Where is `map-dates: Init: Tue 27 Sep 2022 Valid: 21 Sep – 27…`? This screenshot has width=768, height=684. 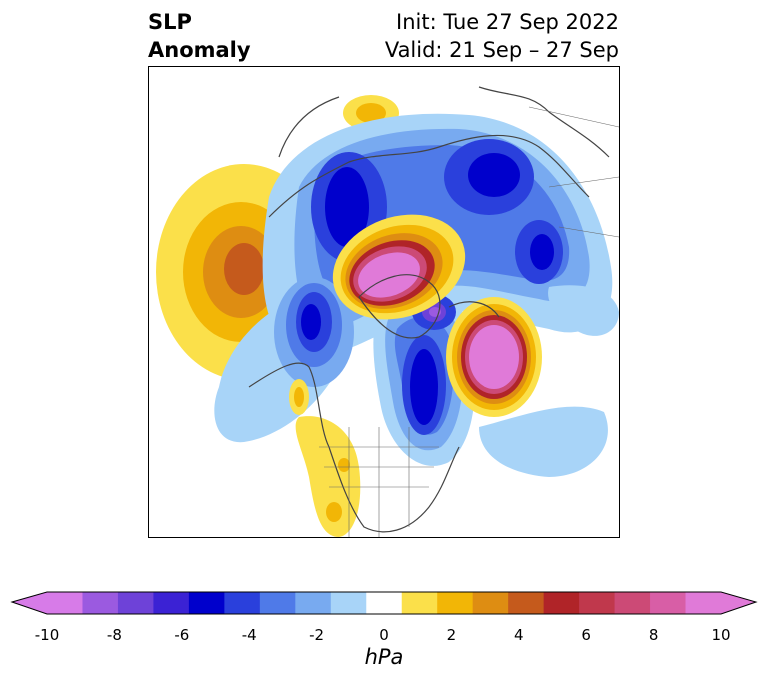 map-dates: Init: Tue 27 Sep 2022 Valid: 21 Sep – 27… is located at coordinates (502, 36).